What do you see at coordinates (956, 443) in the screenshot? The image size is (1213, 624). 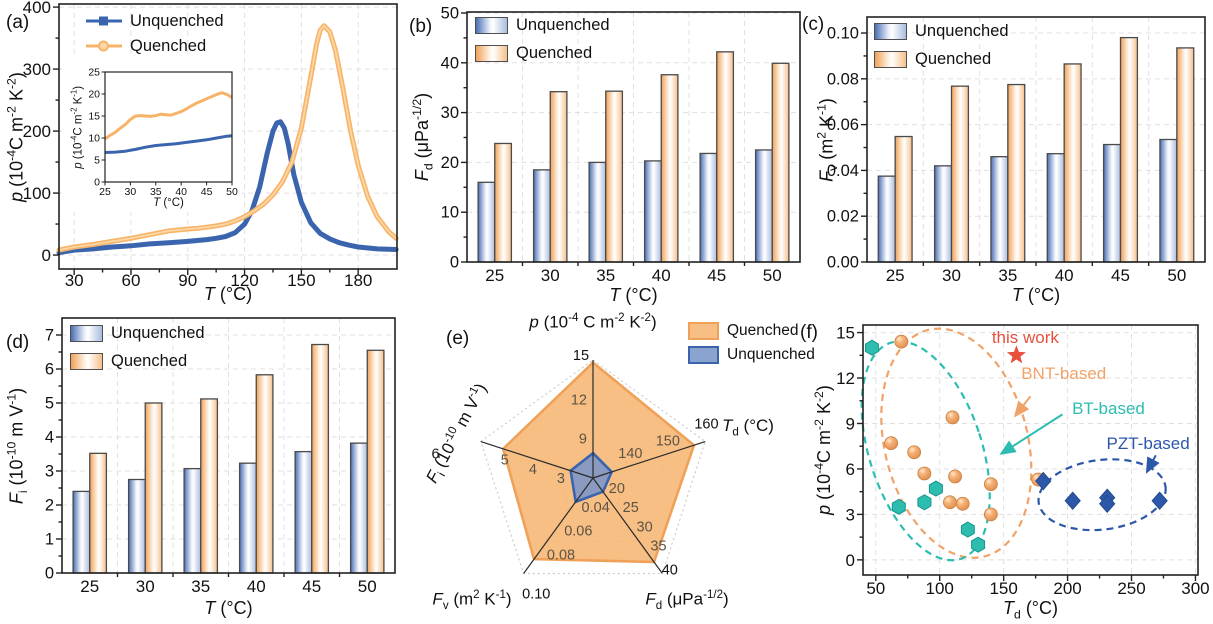 I see `group-ellipse-bnt-based` at bounding box center [956, 443].